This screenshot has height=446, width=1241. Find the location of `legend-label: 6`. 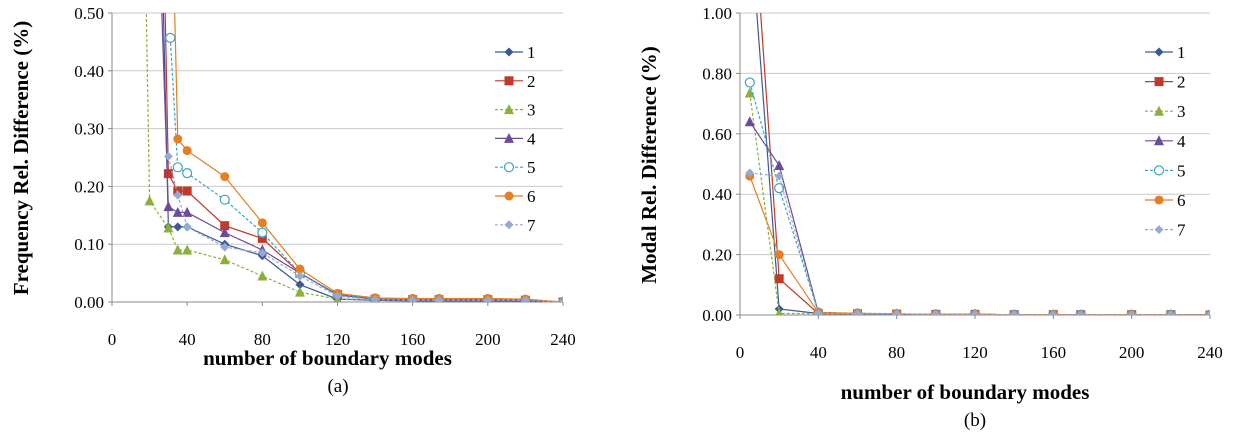

legend-label: 6 is located at coordinates (531, 196).